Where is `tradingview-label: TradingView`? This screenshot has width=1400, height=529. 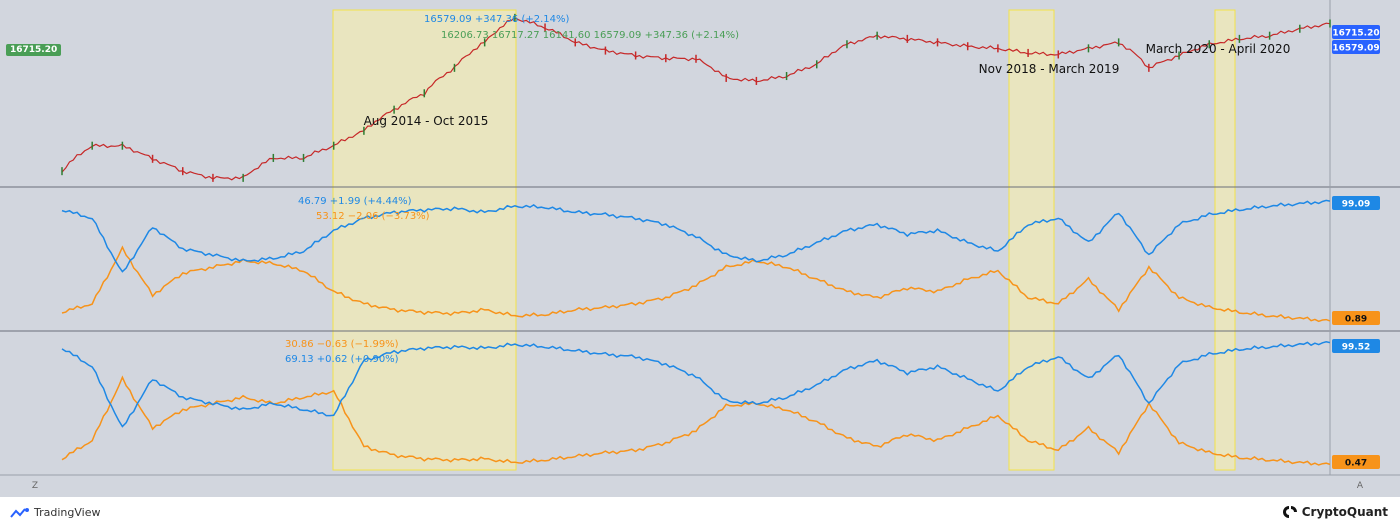 tradingview-label: TradingView is located at coordinates (67, 512).